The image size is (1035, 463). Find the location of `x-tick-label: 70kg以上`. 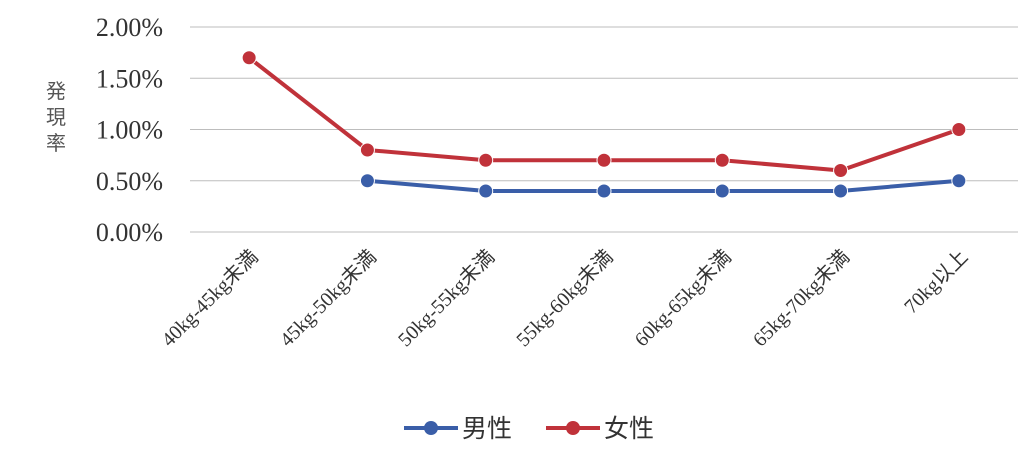

x-tick-label: 70kg以上 is located at coordinates (936, 281).